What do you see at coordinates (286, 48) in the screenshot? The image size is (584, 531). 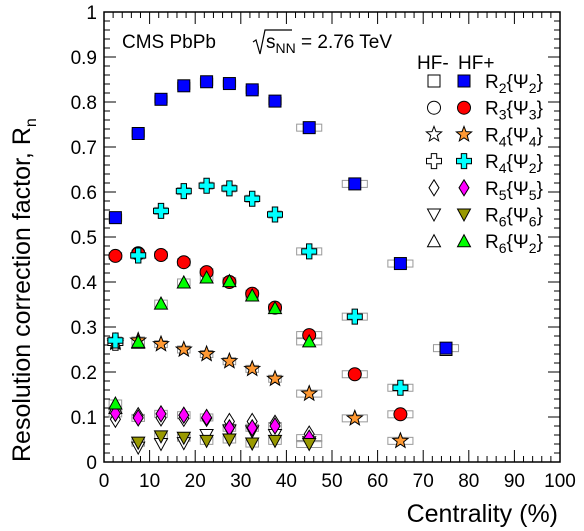 I see `annotation-radicand-sub: NN` at bounding box center [286, 48].